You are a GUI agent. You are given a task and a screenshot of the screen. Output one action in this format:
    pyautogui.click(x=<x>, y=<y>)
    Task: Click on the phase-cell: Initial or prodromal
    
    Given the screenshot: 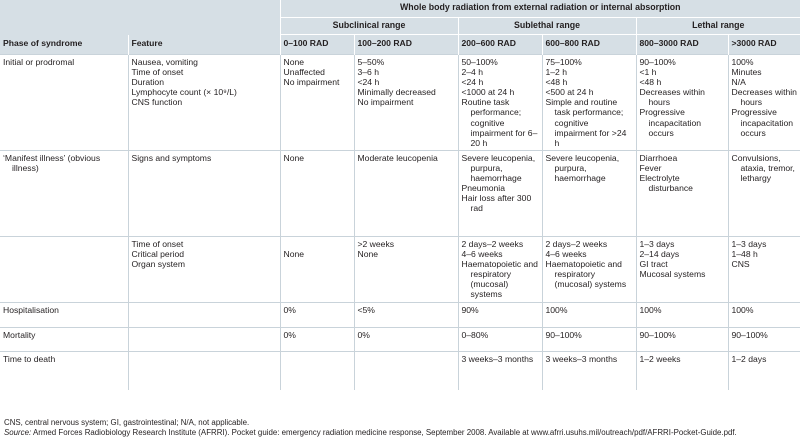 What is the action you would take?
    pyautogui.click(x=64, y=102)
    